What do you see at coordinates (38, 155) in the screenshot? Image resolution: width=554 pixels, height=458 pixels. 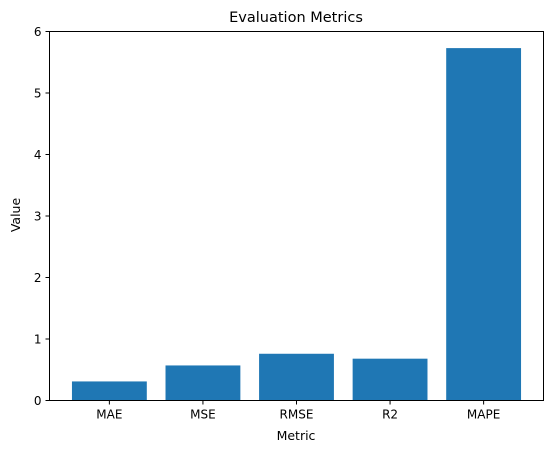 I see `y-tick-label: 4` at bounding box center [38, 155].